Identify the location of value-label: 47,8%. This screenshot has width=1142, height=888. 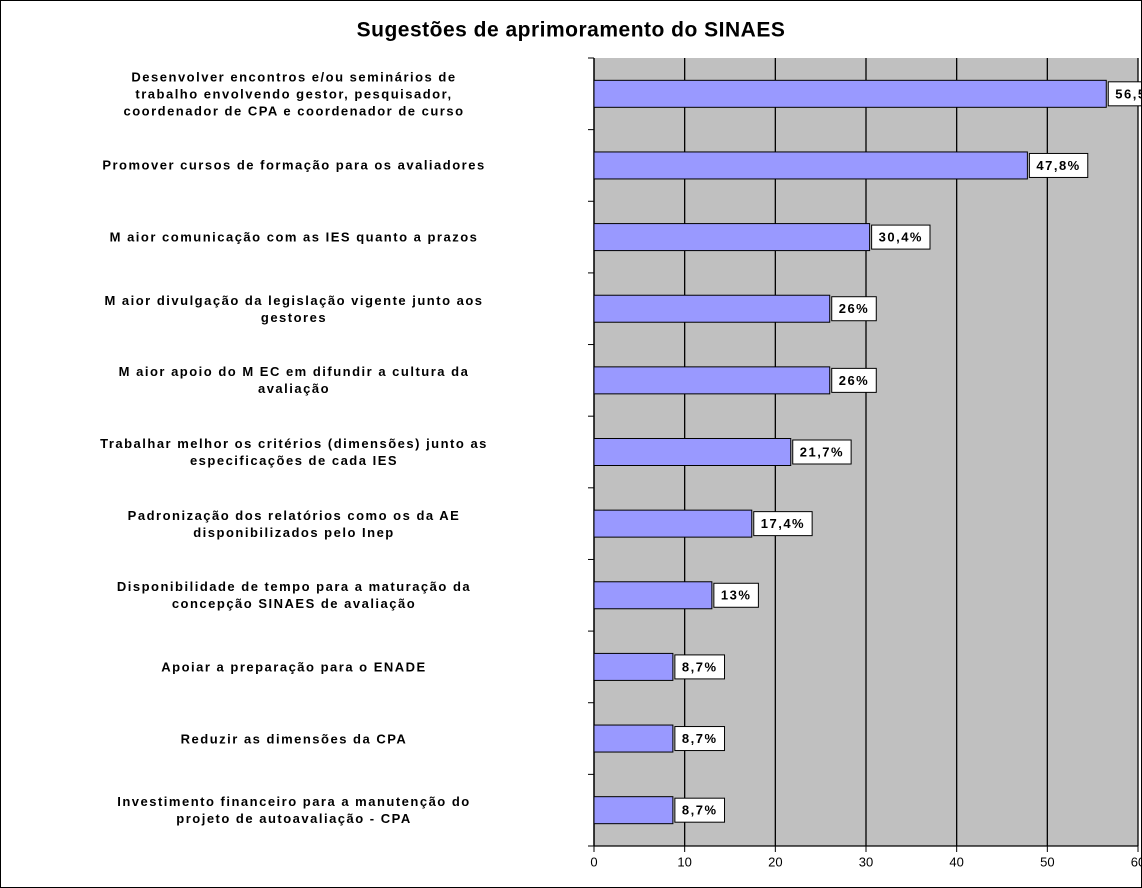
(1058, 165).